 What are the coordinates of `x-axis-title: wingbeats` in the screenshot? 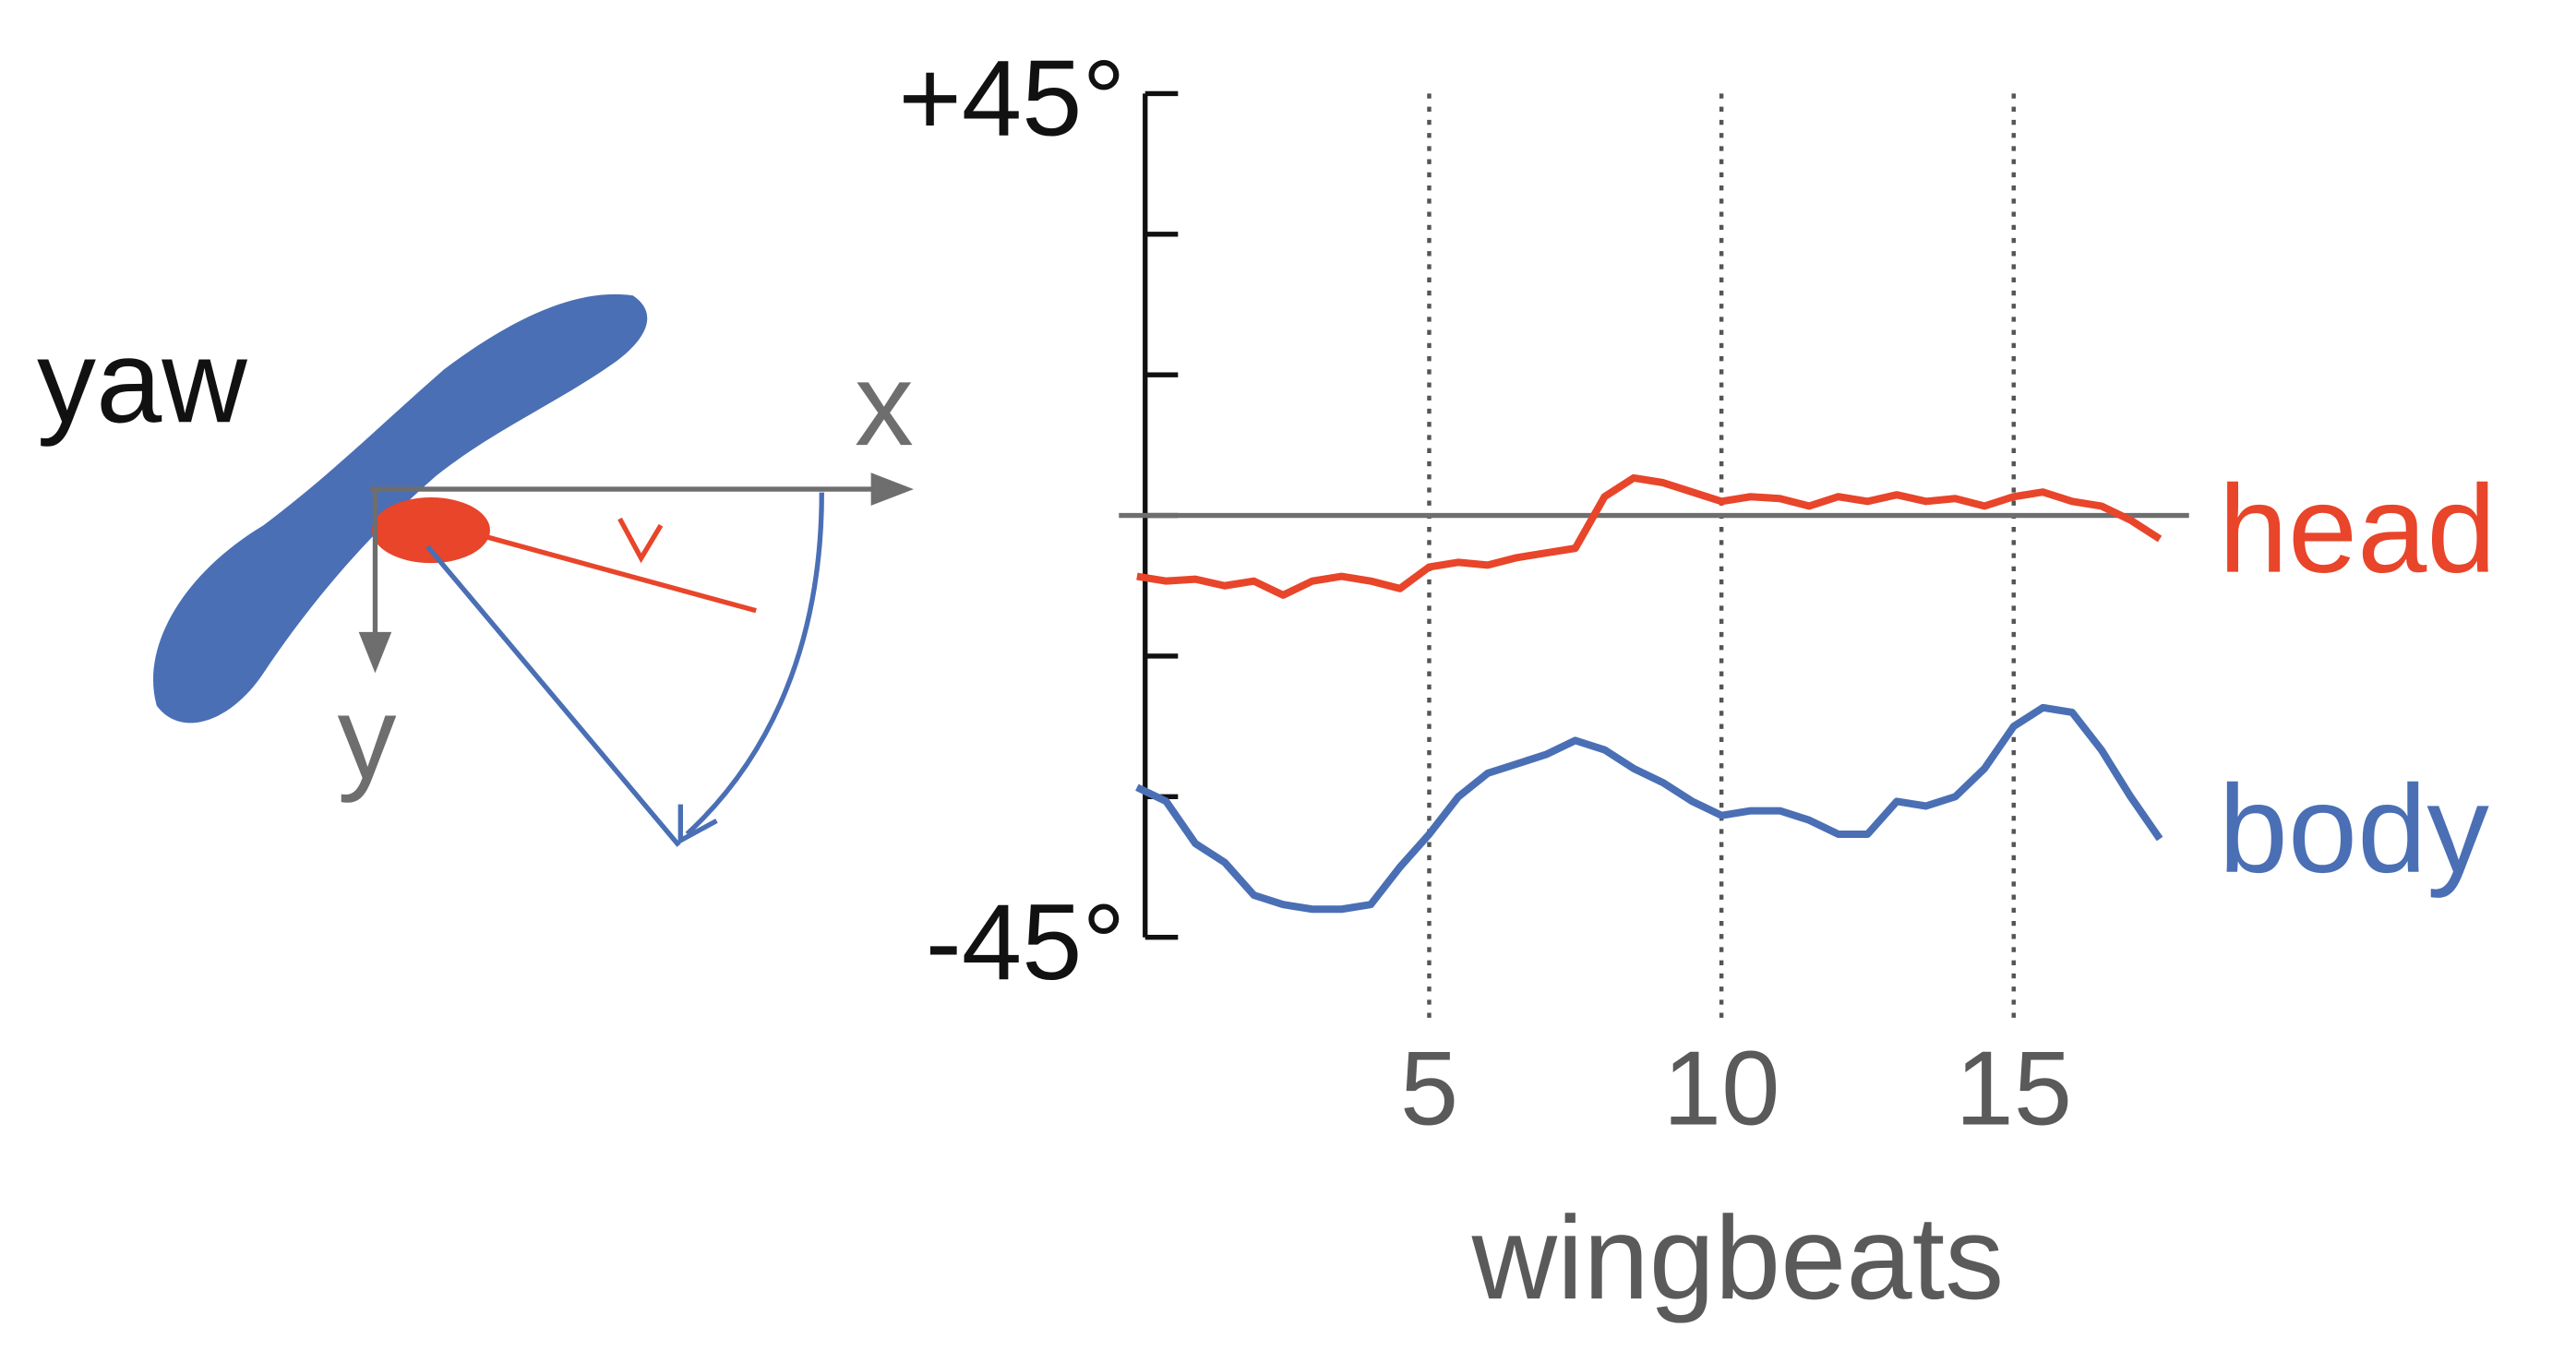 It's located at (1738, 1258).